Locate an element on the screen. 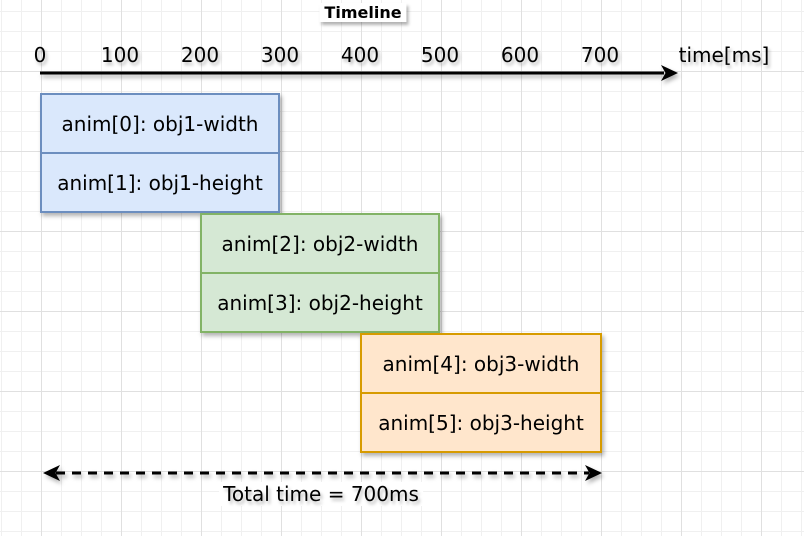 This screenshot has width=804, height=536. axis-tick: 100 is located at coordinates (120, 55).